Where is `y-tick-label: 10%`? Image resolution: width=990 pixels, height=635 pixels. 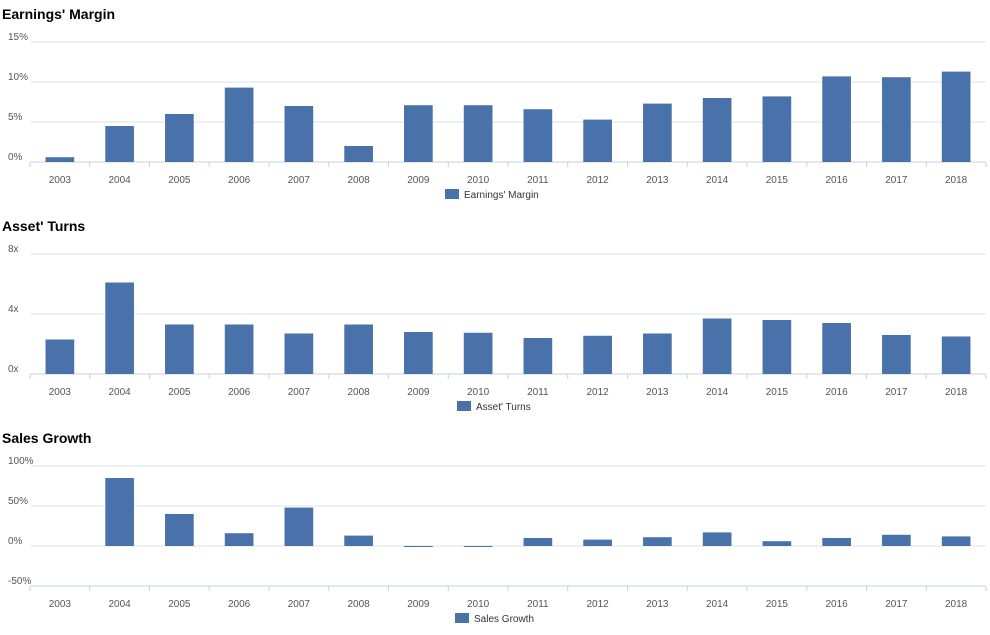
y-tick-label: 10% is located at coordinates (18, 77).